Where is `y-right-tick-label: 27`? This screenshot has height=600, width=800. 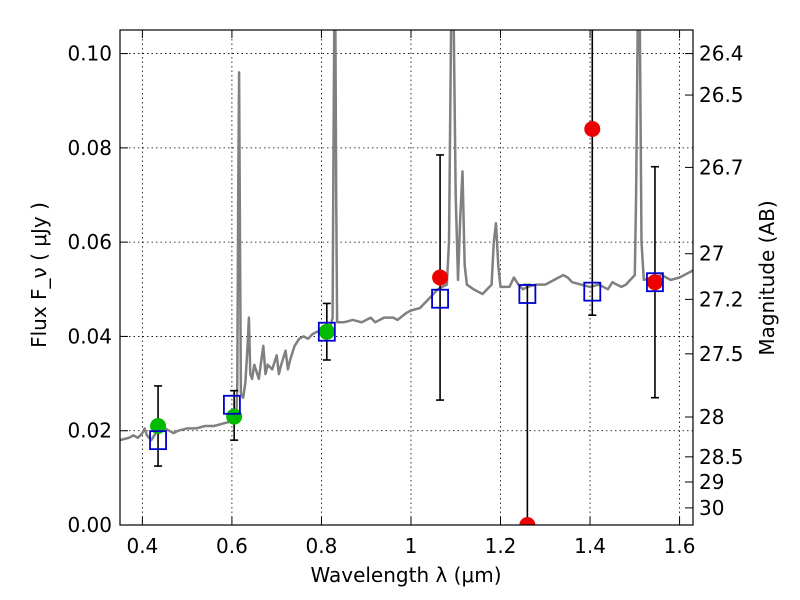
y-right-tick-label: 27 is located at coordinates (711, 254).